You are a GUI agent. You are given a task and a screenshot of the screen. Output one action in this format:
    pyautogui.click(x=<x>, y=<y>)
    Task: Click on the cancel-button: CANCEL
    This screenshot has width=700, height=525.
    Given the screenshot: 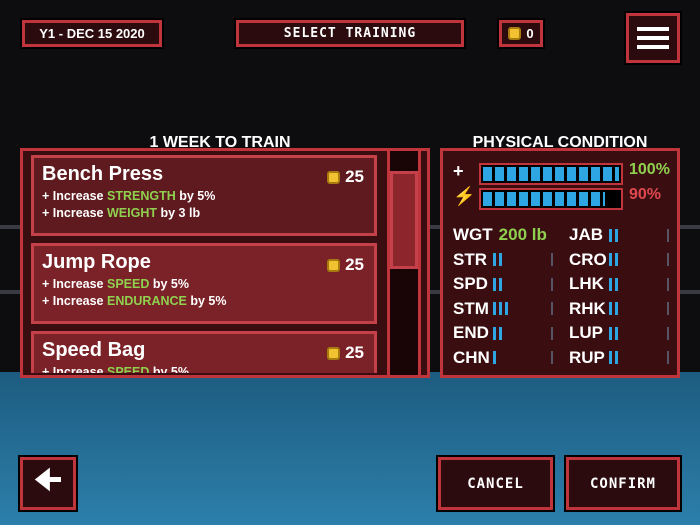 What is the action you would take?
    pyautogui.click(x=495, y=483)
    